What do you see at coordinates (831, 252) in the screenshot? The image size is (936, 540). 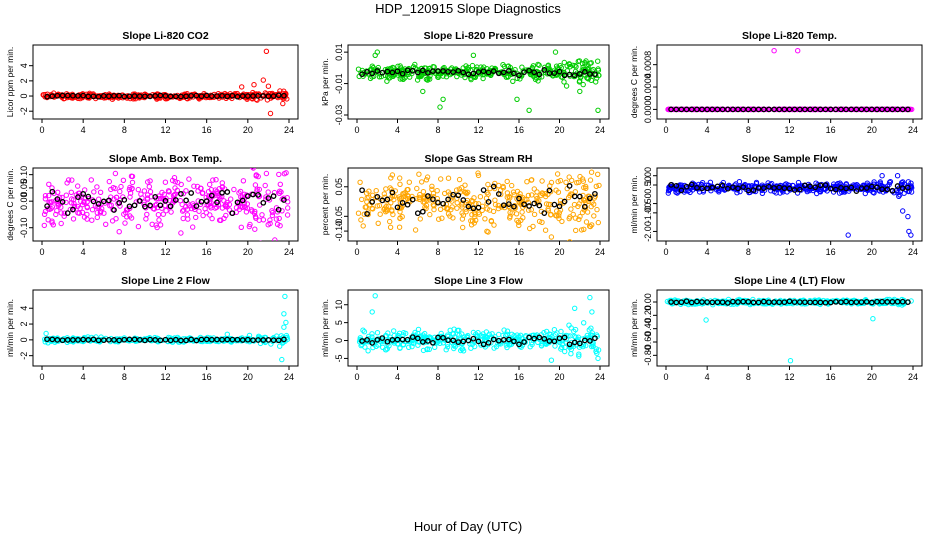 I see `x-tick-label: 16` at bounding box center [831, 252].